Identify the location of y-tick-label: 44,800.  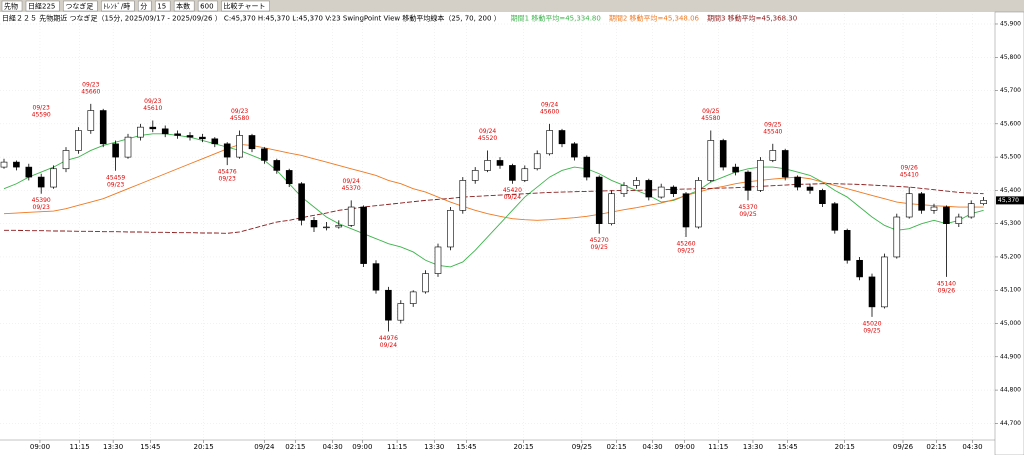
(1010, 390).